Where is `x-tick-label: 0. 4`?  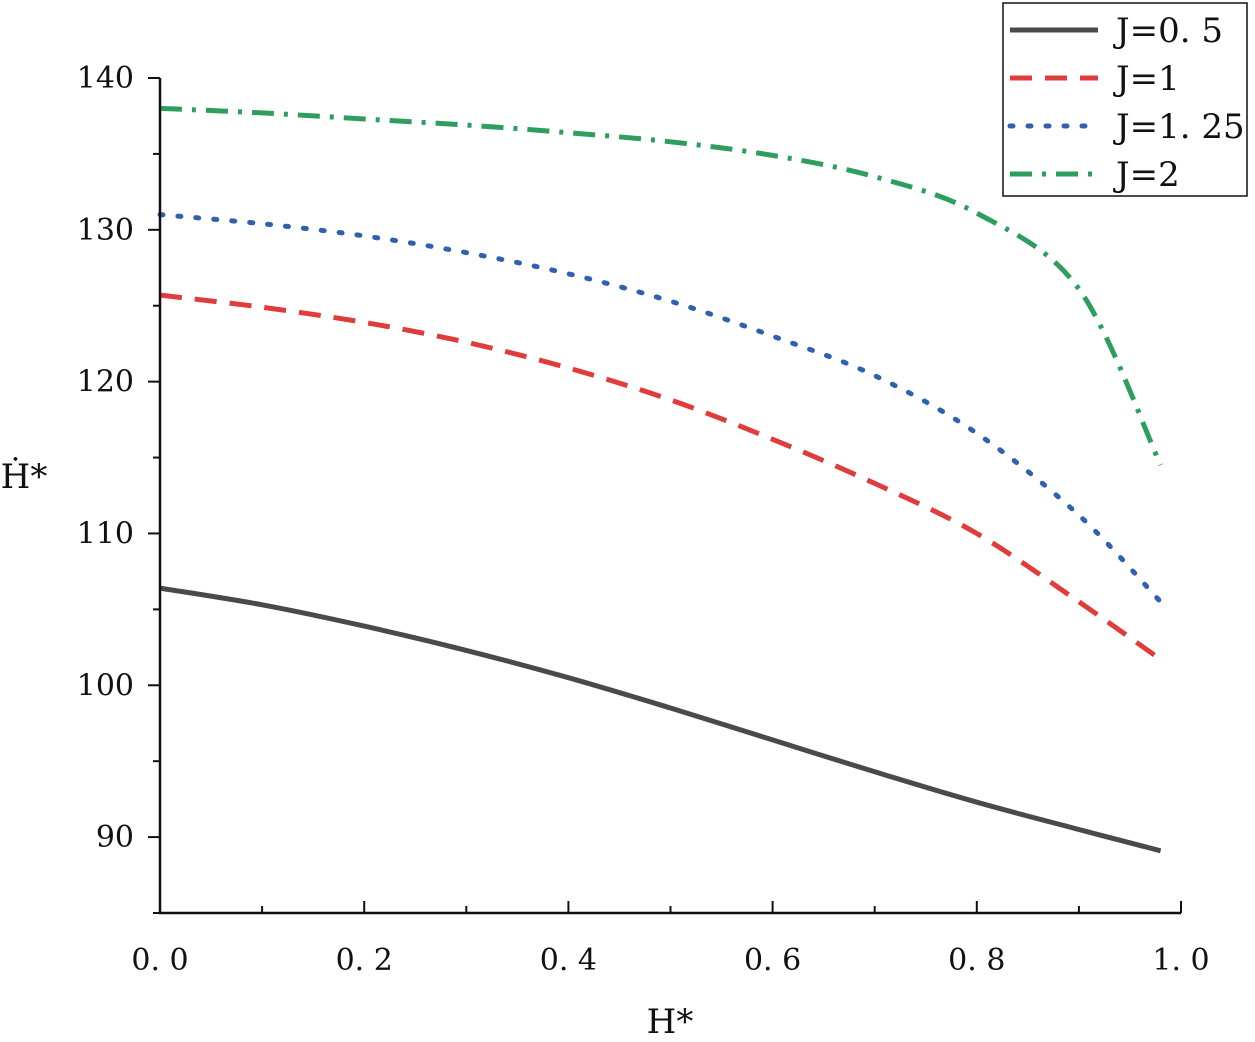
x-tick-label: 0. 4 is located at coordinates (568, 960).